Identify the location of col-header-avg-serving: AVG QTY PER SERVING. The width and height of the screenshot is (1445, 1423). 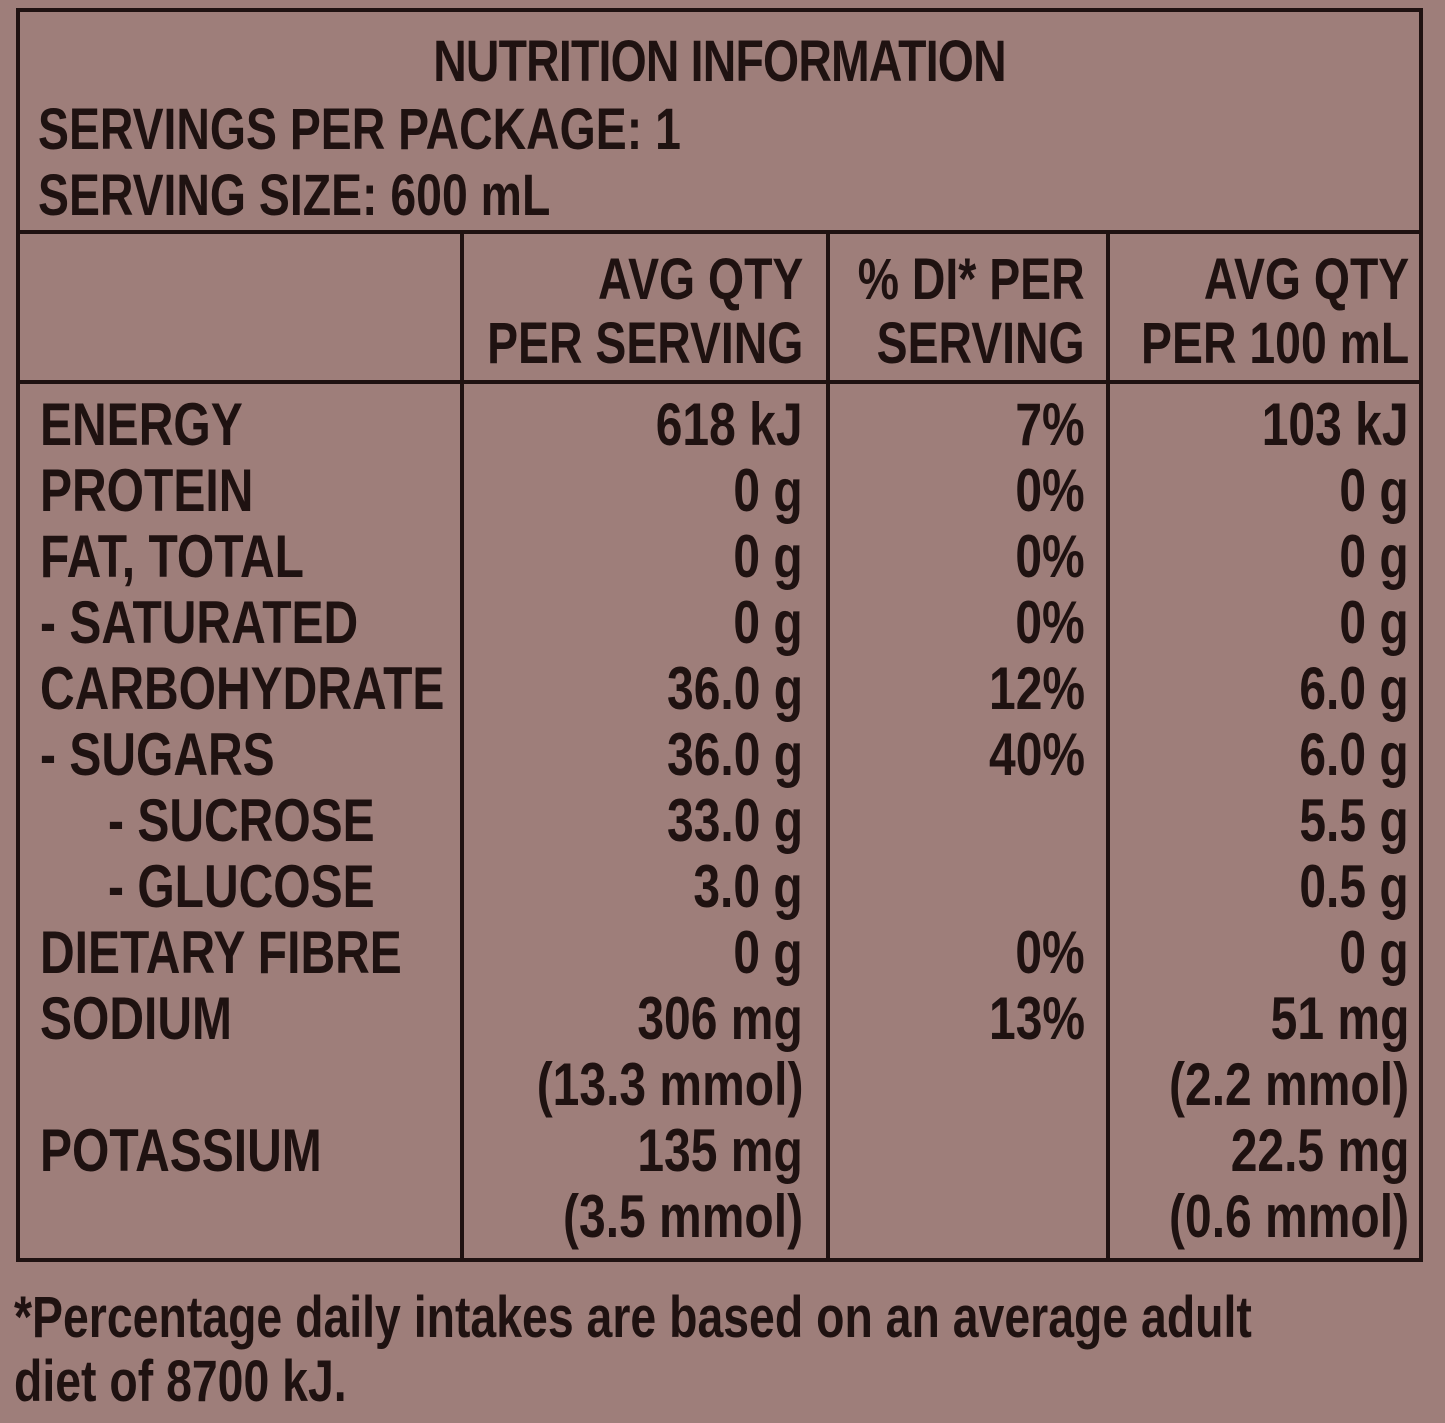
(645, 312).